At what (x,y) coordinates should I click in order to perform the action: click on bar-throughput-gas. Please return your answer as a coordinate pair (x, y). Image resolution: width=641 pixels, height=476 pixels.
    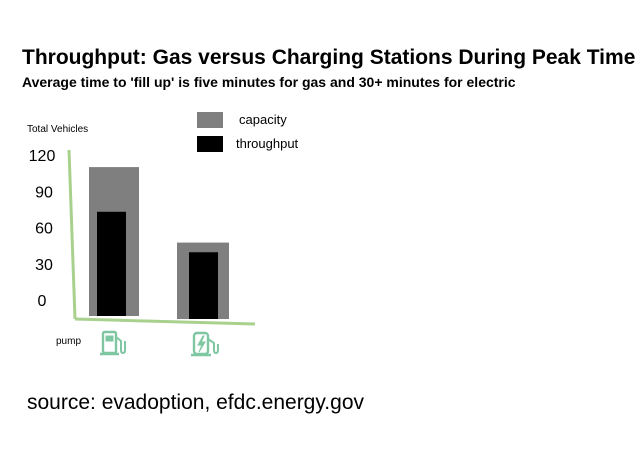
    Looking at the image, I should click on (111, 263).